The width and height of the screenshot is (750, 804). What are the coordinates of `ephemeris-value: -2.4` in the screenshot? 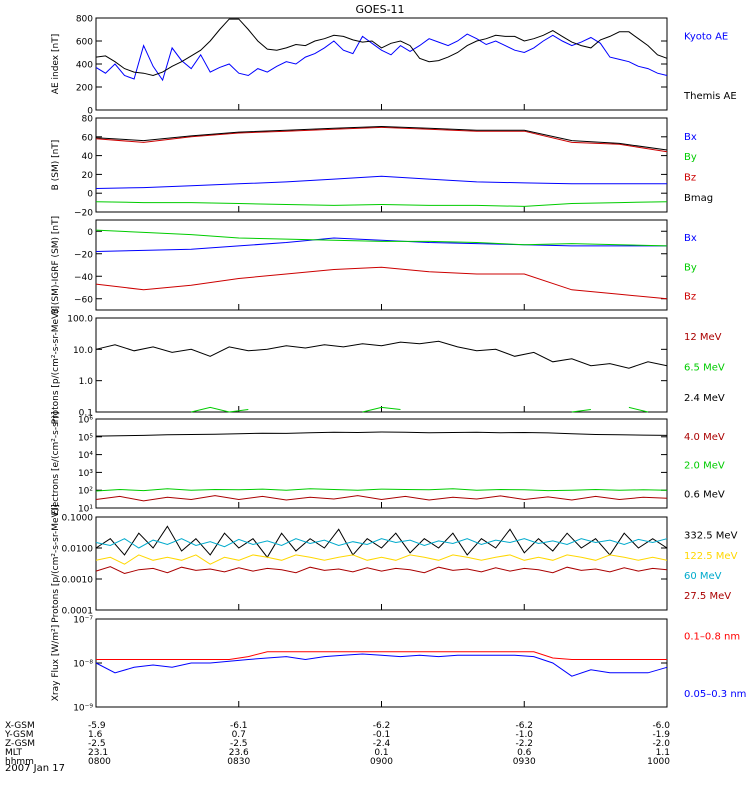 It's located at (382, 744).